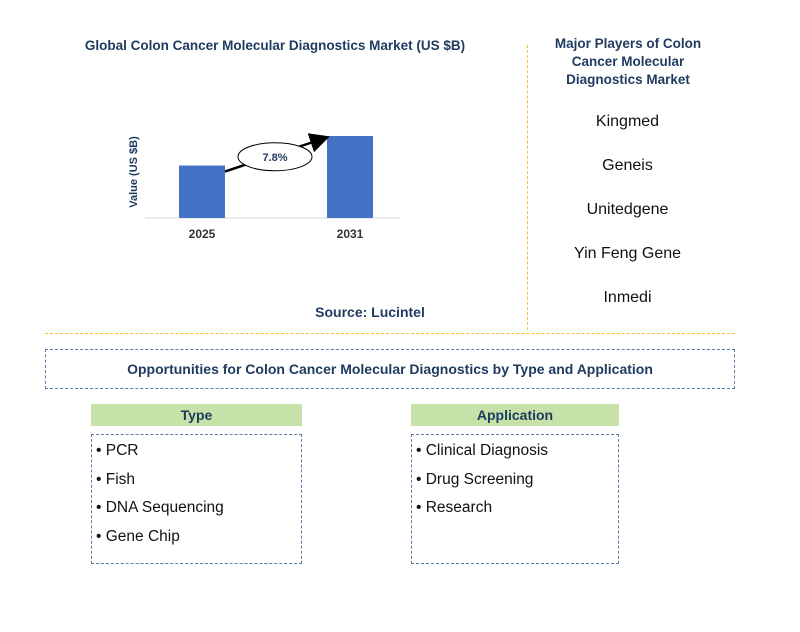  Describe the element at coordinates (482, 450) in the screenshot. I see `application-item: • Clinical Diagnosis` at that location.